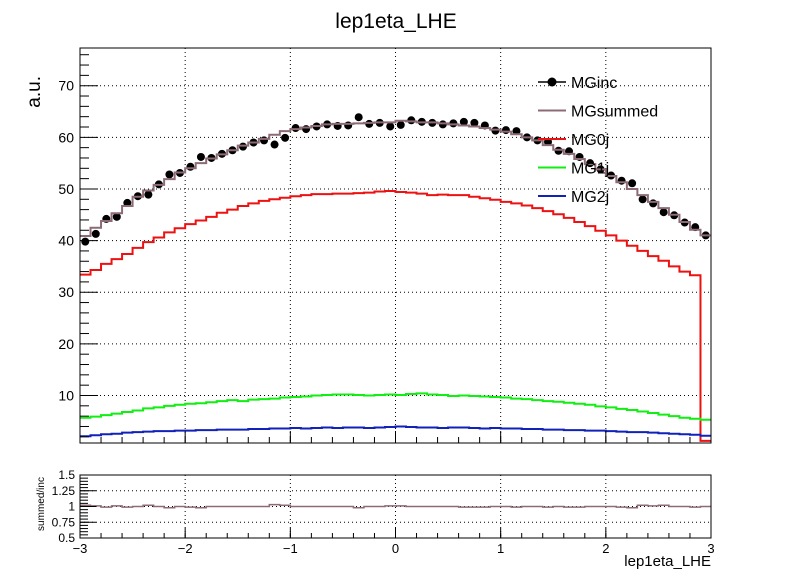 The height and width of the screenshot is (579, 798). Describe the element at coordinates (590, 169) in the screenshot. I see `legend-label-mg1j: MG1j` at that location.